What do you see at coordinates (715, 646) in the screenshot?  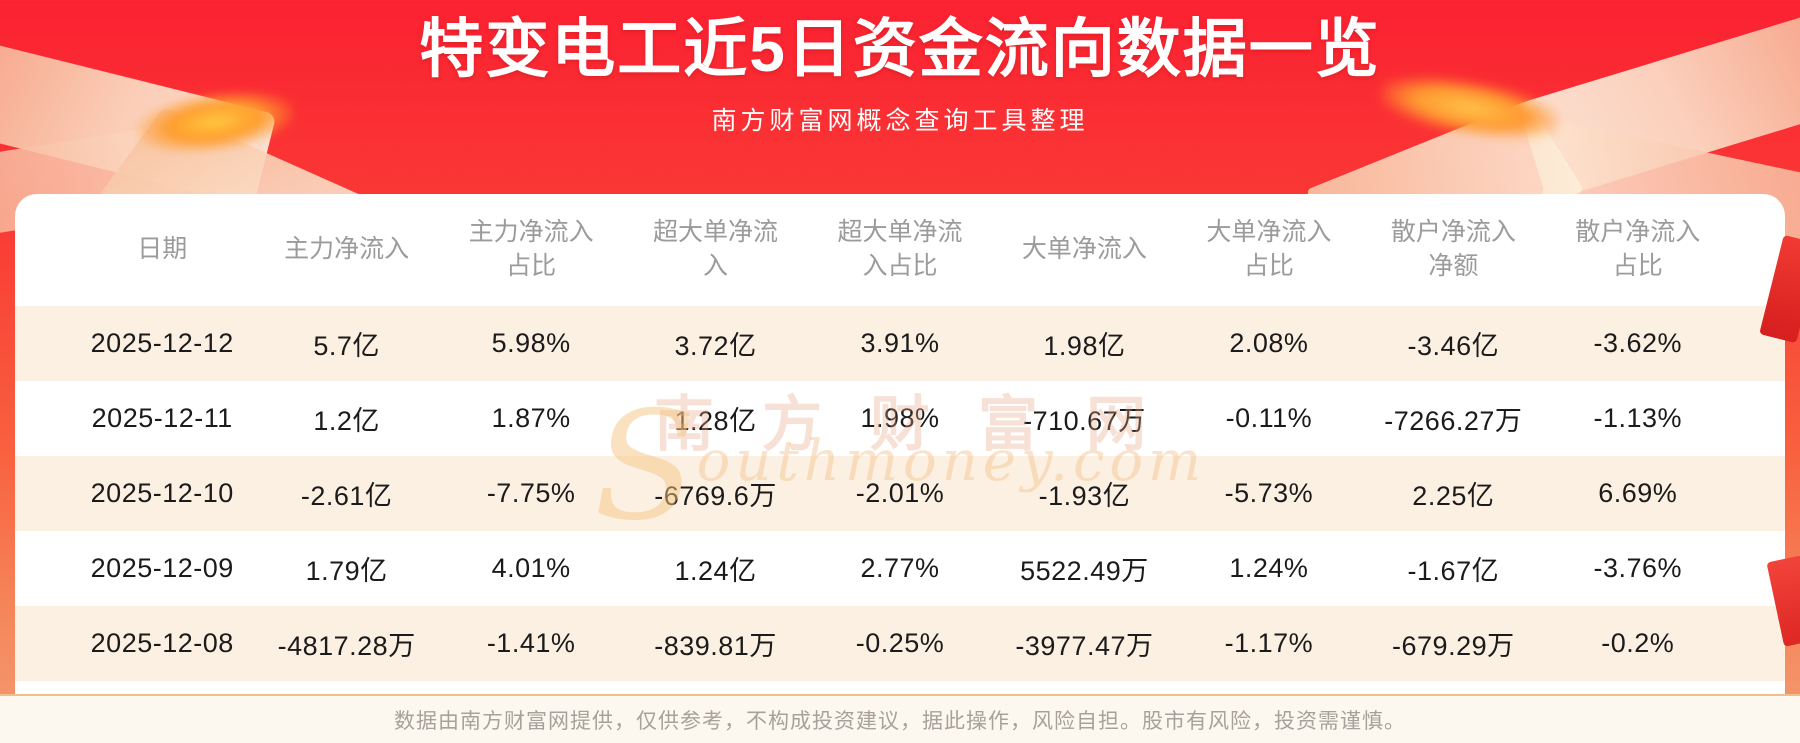 I see `value-cell: -839.81万` at bounding box center [715, 646].